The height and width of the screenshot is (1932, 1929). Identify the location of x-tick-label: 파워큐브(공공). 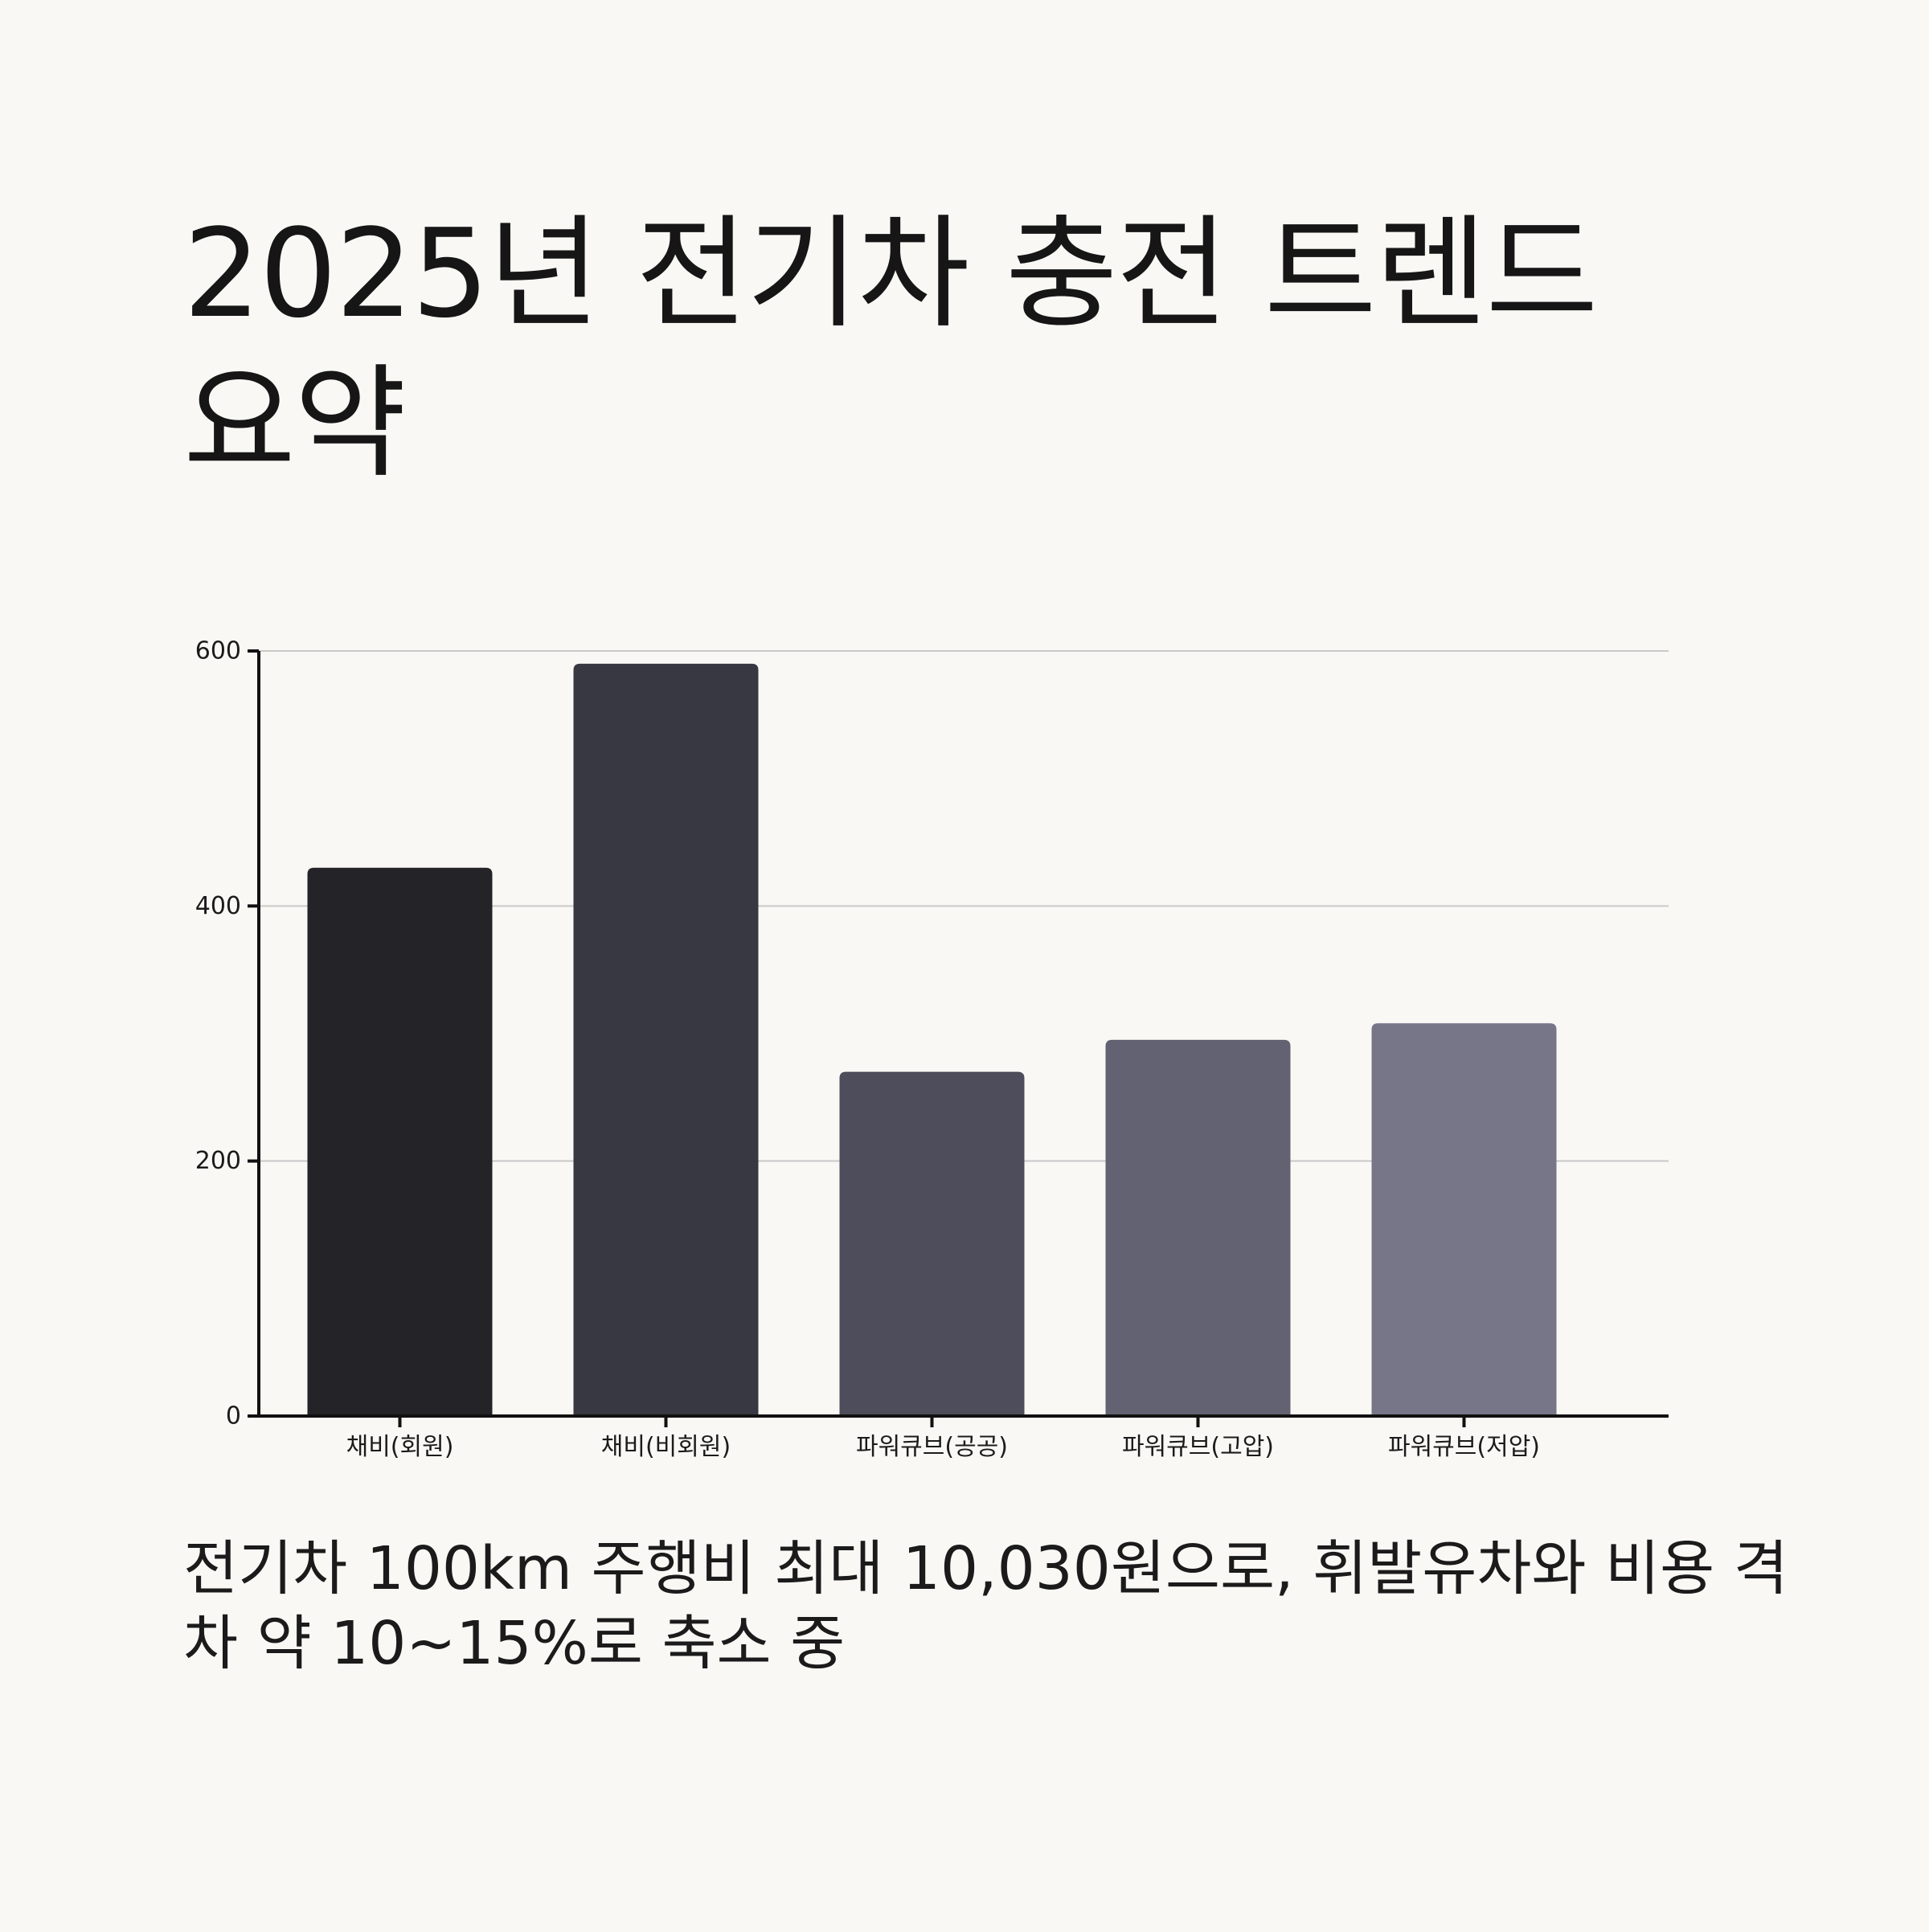
(932, 1447).